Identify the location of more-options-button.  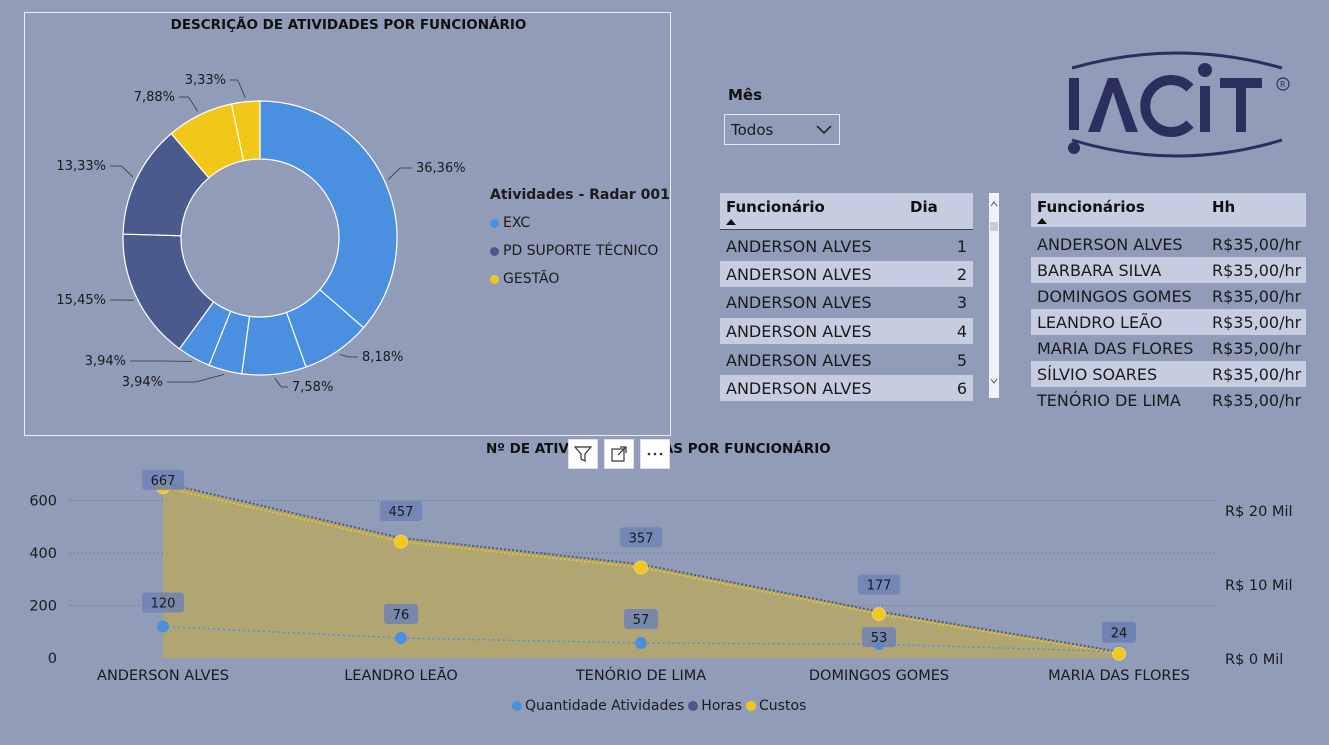
(655, 454).